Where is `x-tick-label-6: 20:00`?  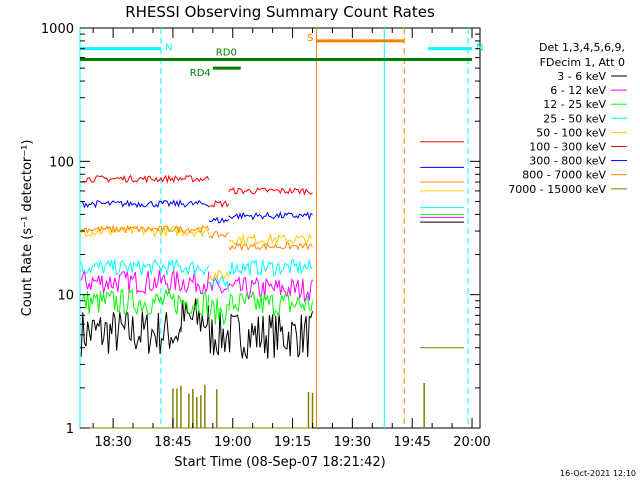 x-tick-label-6: 20:00 is located at coordinates (471, 442).